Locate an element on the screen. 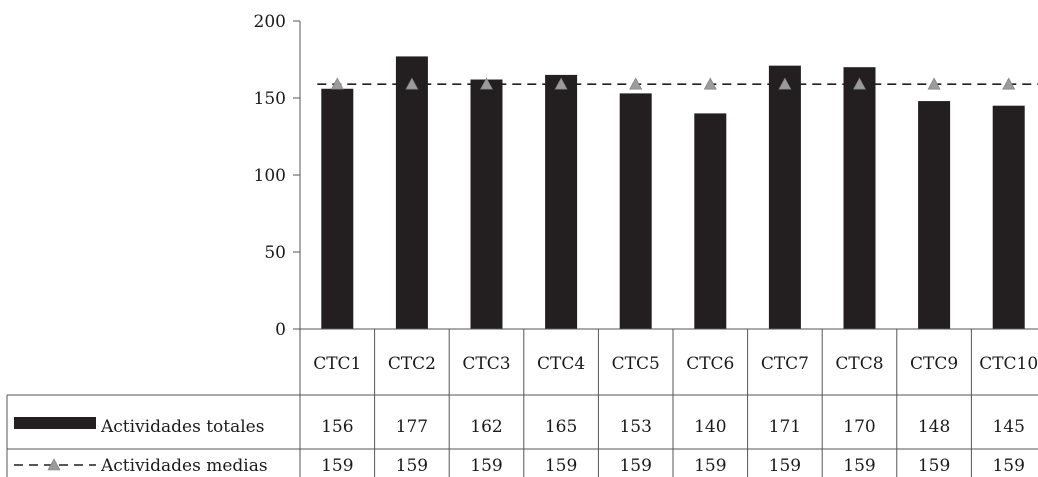  x-tick-label: CTC10 is located at coordinates (1008, 364).